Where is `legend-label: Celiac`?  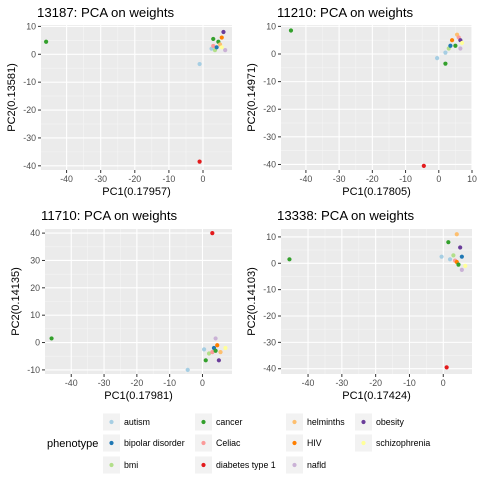 legend-label: Celiac is located at coordinates (228, 443).